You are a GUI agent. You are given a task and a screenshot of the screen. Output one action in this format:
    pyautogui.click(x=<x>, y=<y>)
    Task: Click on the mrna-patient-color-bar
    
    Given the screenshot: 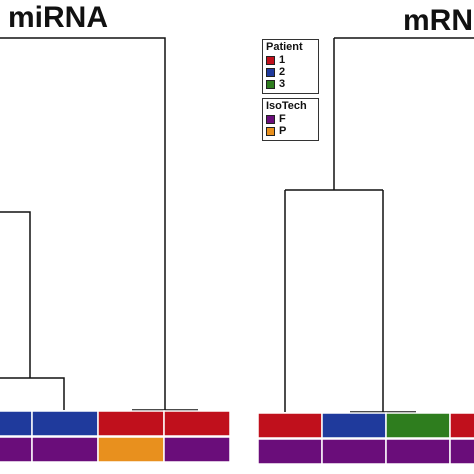 What is the action you would take?
    pyautogui.click(x=365, y=425)
    